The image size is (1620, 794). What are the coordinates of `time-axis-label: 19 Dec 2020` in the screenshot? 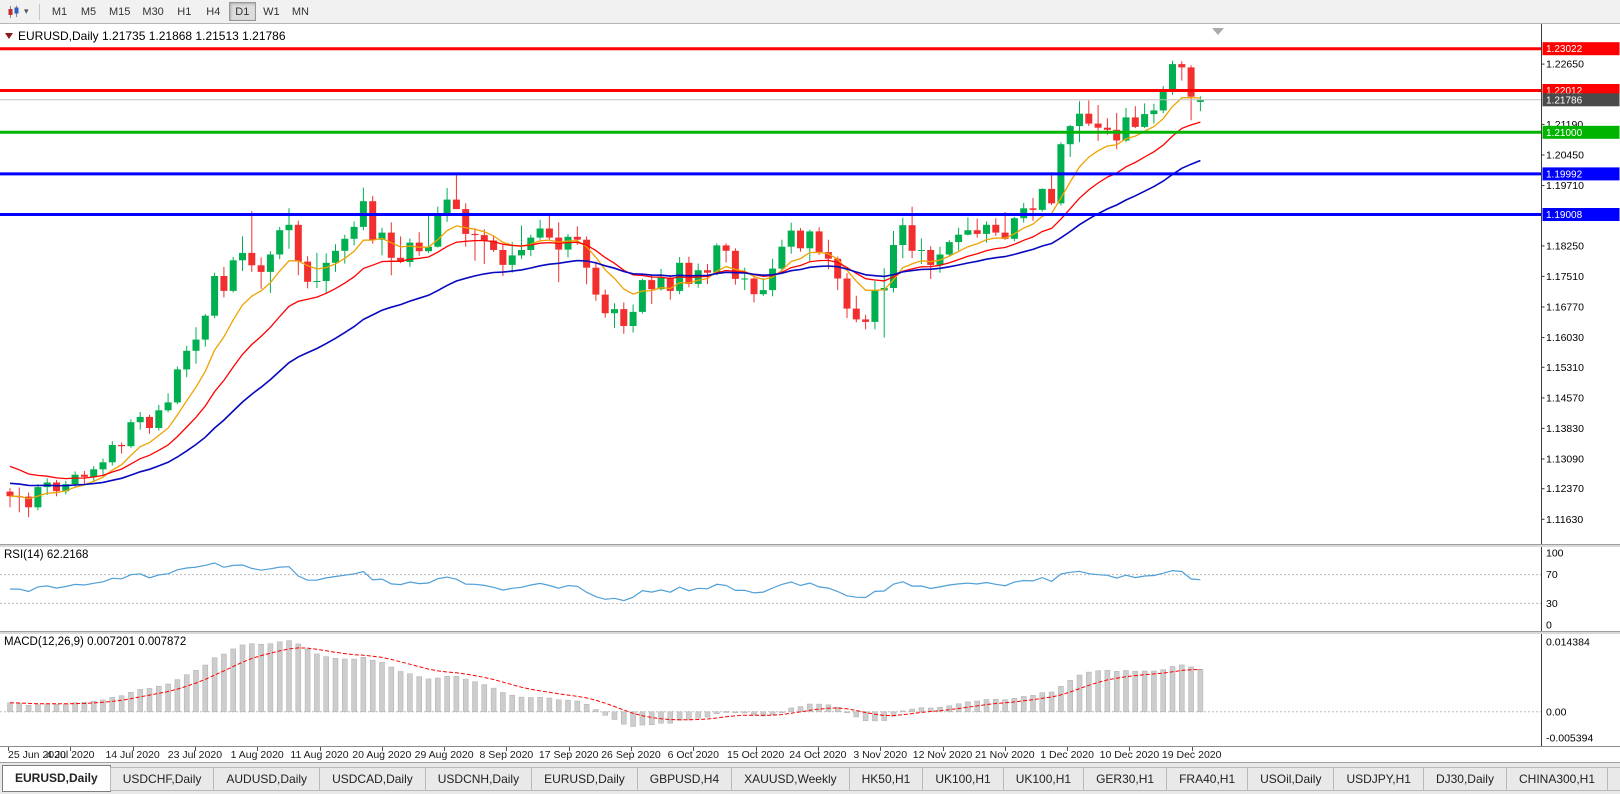 It's located at (1191, 755).